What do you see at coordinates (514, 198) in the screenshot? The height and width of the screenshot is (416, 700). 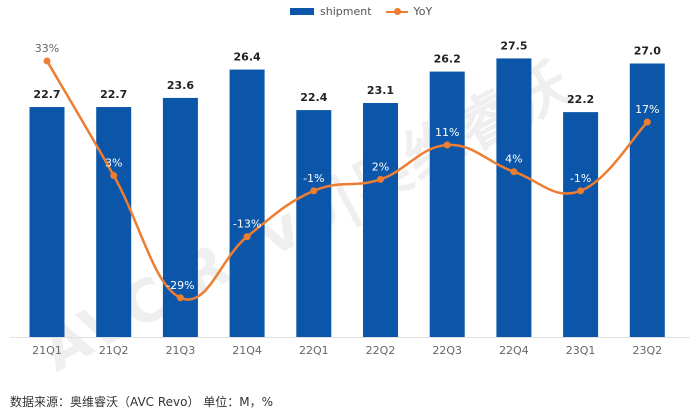 I see `bar-22Q4` at bounding box center [514, 198].